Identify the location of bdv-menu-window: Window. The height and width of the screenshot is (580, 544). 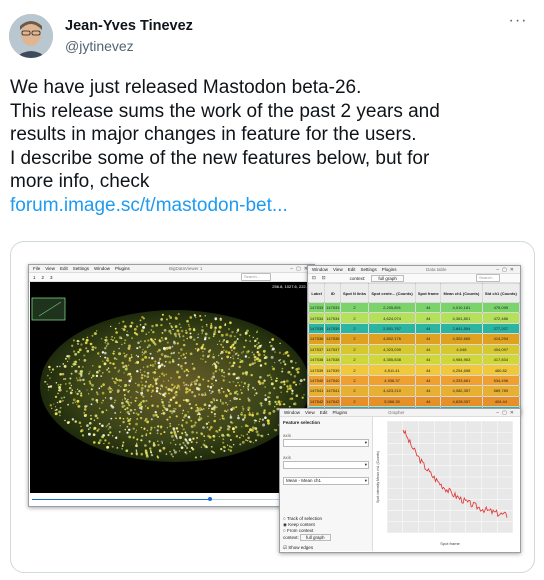
(101, 268).